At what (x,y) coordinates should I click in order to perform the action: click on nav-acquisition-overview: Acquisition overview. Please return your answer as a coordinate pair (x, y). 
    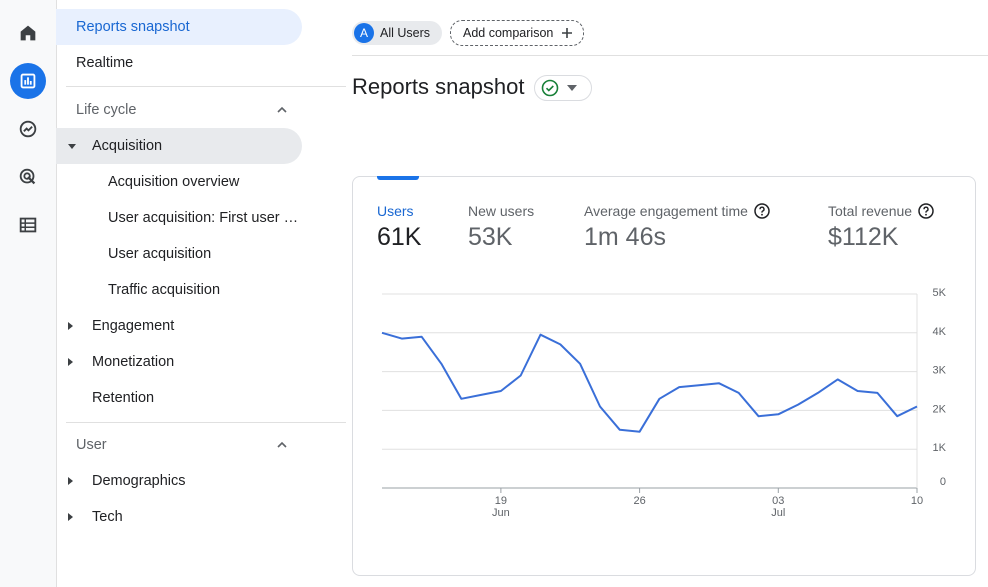
    Looking at the image, I should click on (173, 182).